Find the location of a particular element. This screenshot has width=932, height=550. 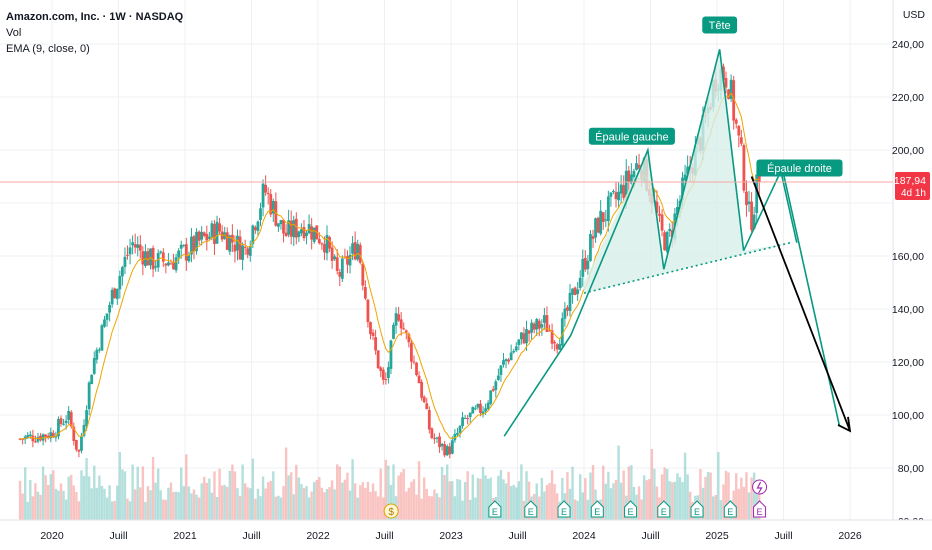

ema-indicator-label: EMA (9, close, 0) is located at coordinates (48, 49).